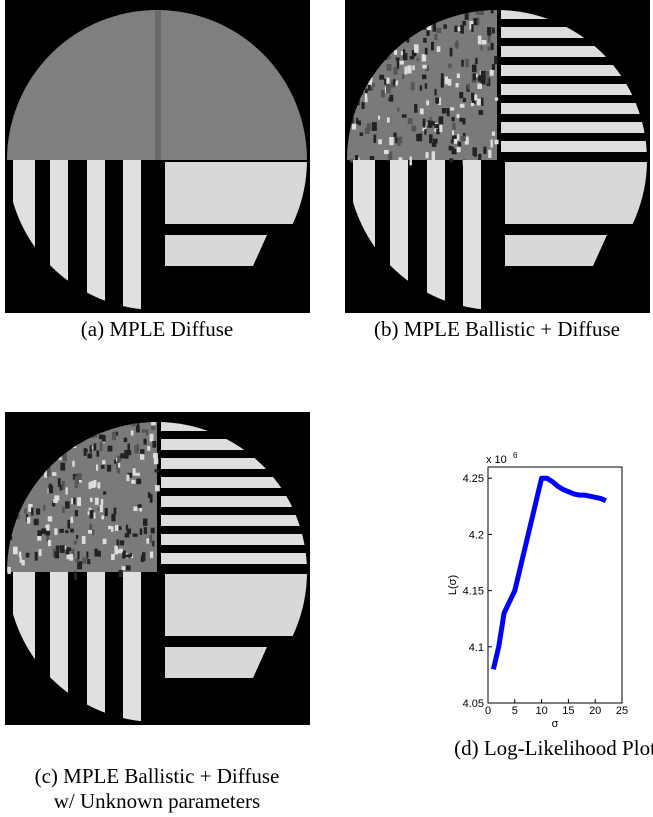 This screenshot has width=653, height=817. Describe the element at coordinates (158, 85) in the screenshot. I see `seam` at that location.